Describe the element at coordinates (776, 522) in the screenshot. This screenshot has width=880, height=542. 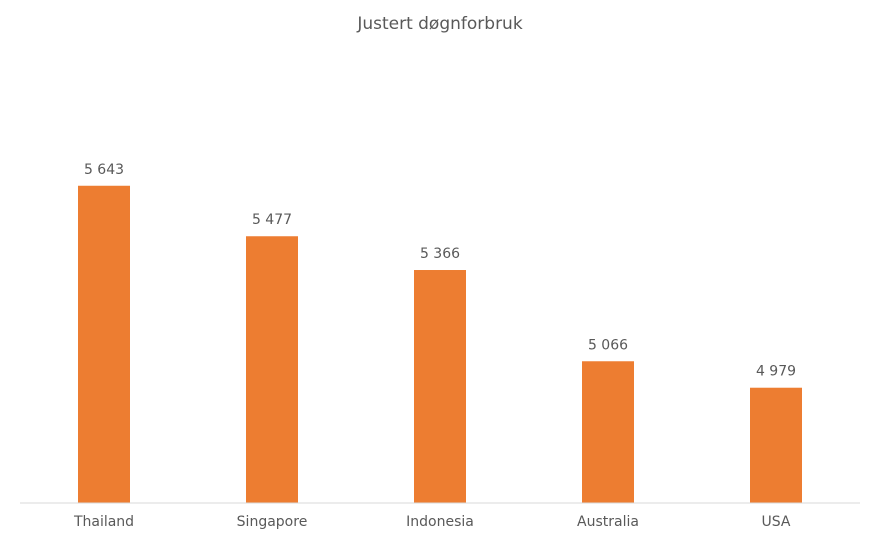
I see `x-tick-label: USA` at that location.